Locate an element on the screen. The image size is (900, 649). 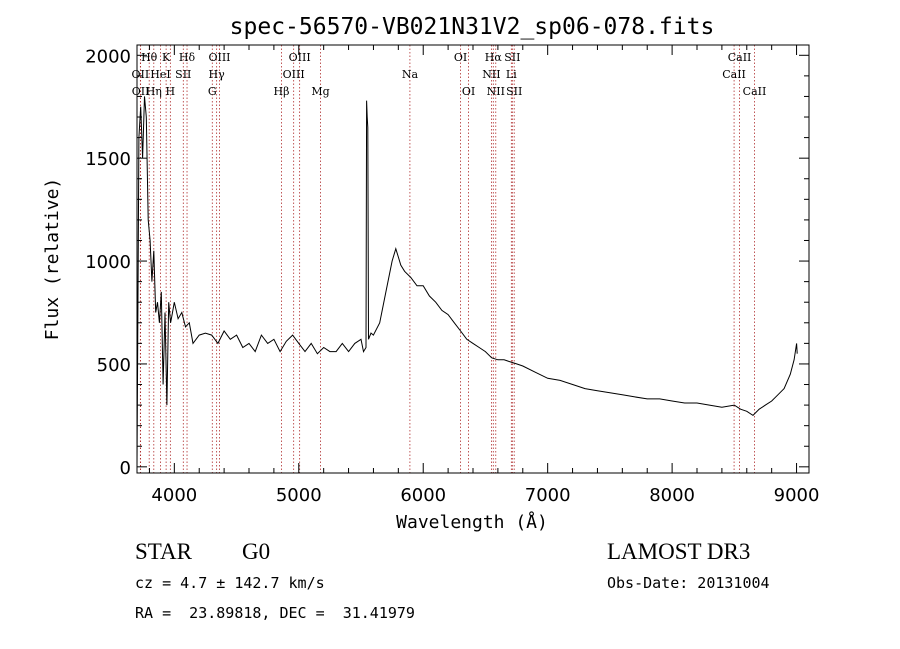
survey-name: LAMOST DR3 is located at coordinates (679, 551).